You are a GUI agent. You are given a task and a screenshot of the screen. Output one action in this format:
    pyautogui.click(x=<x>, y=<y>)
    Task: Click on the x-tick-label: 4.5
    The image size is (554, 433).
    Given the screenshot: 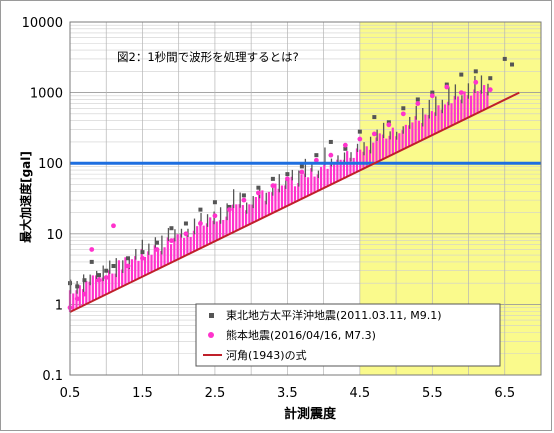 What is the action you would take?
    pyautogui.click(x=360, y=393)
    